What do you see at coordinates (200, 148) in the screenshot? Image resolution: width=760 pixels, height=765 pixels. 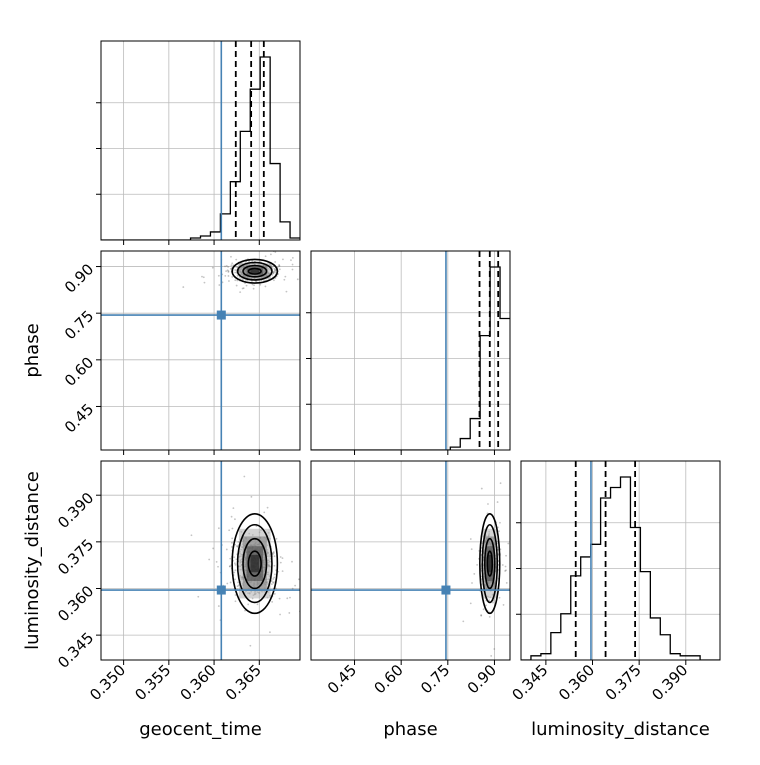 I see `histogram-geocent_time` at bounding box center [200, 148].